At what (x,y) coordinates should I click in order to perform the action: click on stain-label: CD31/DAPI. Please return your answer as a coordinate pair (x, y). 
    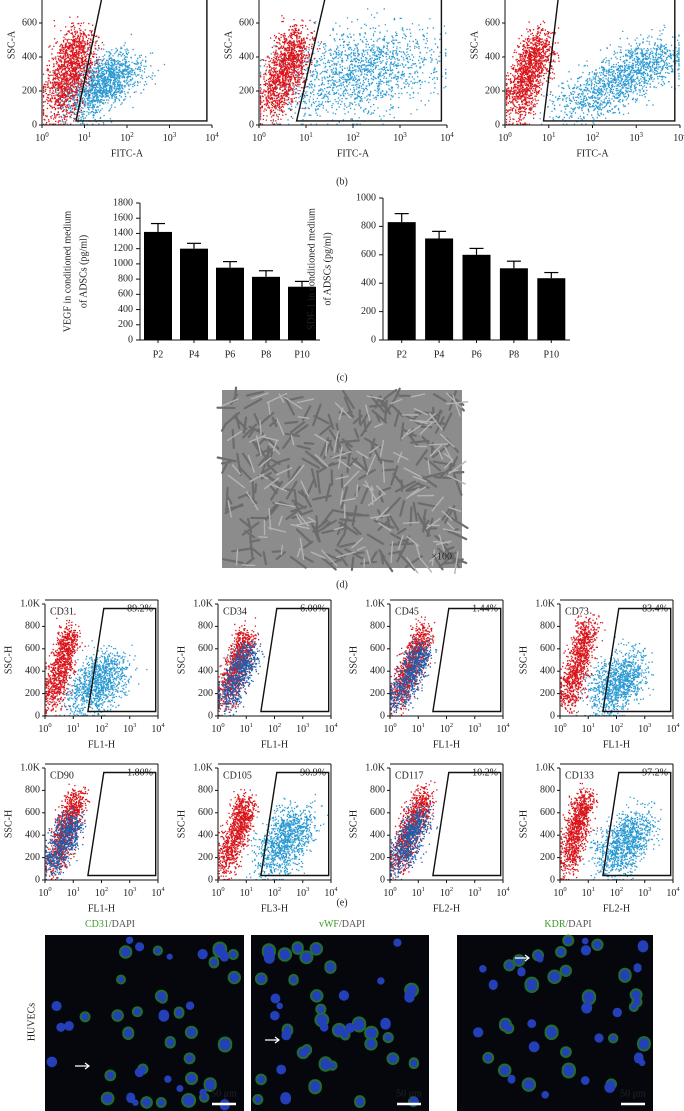
    Looking at the image, I should click on (110, 924).